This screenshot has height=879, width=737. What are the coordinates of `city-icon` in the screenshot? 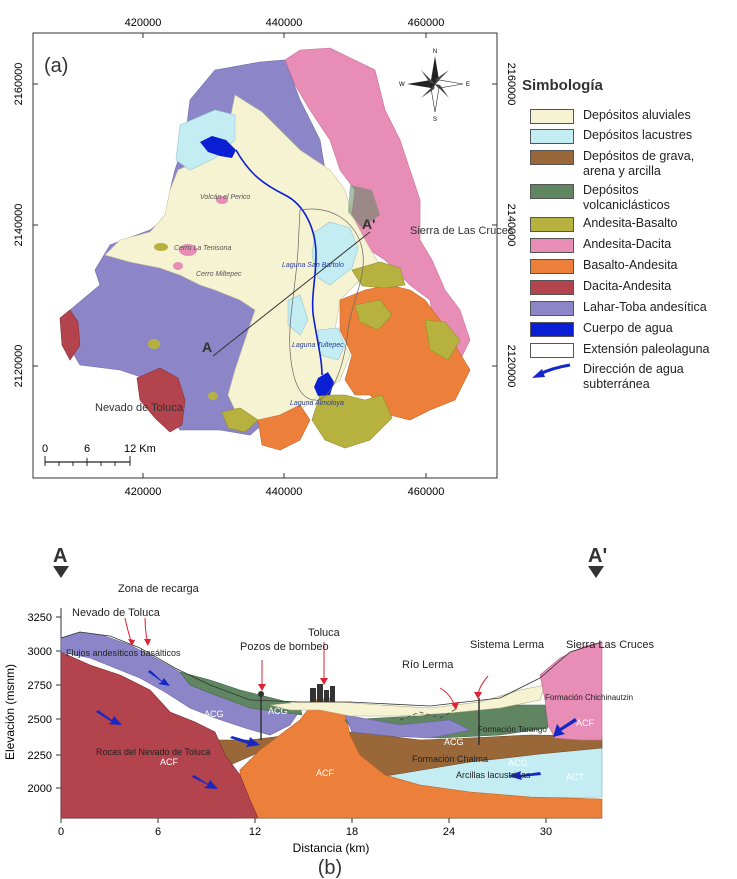 It's located at (322, 693).